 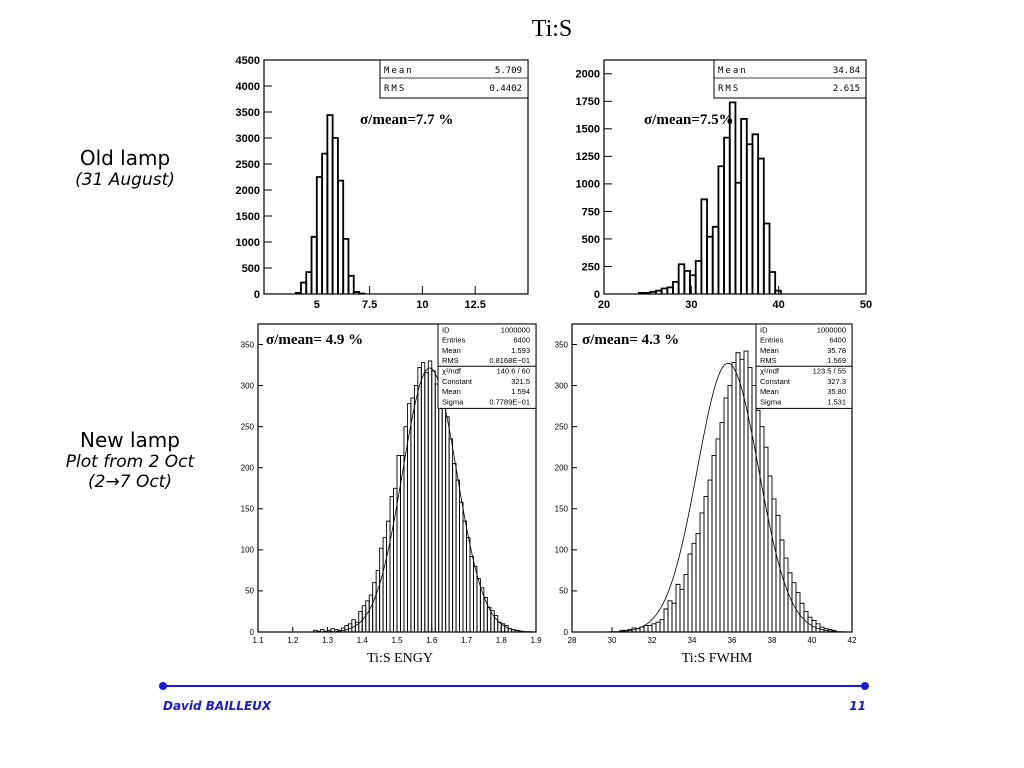 I want to click on stats-value: 2.615, so click(x=846, y=89).